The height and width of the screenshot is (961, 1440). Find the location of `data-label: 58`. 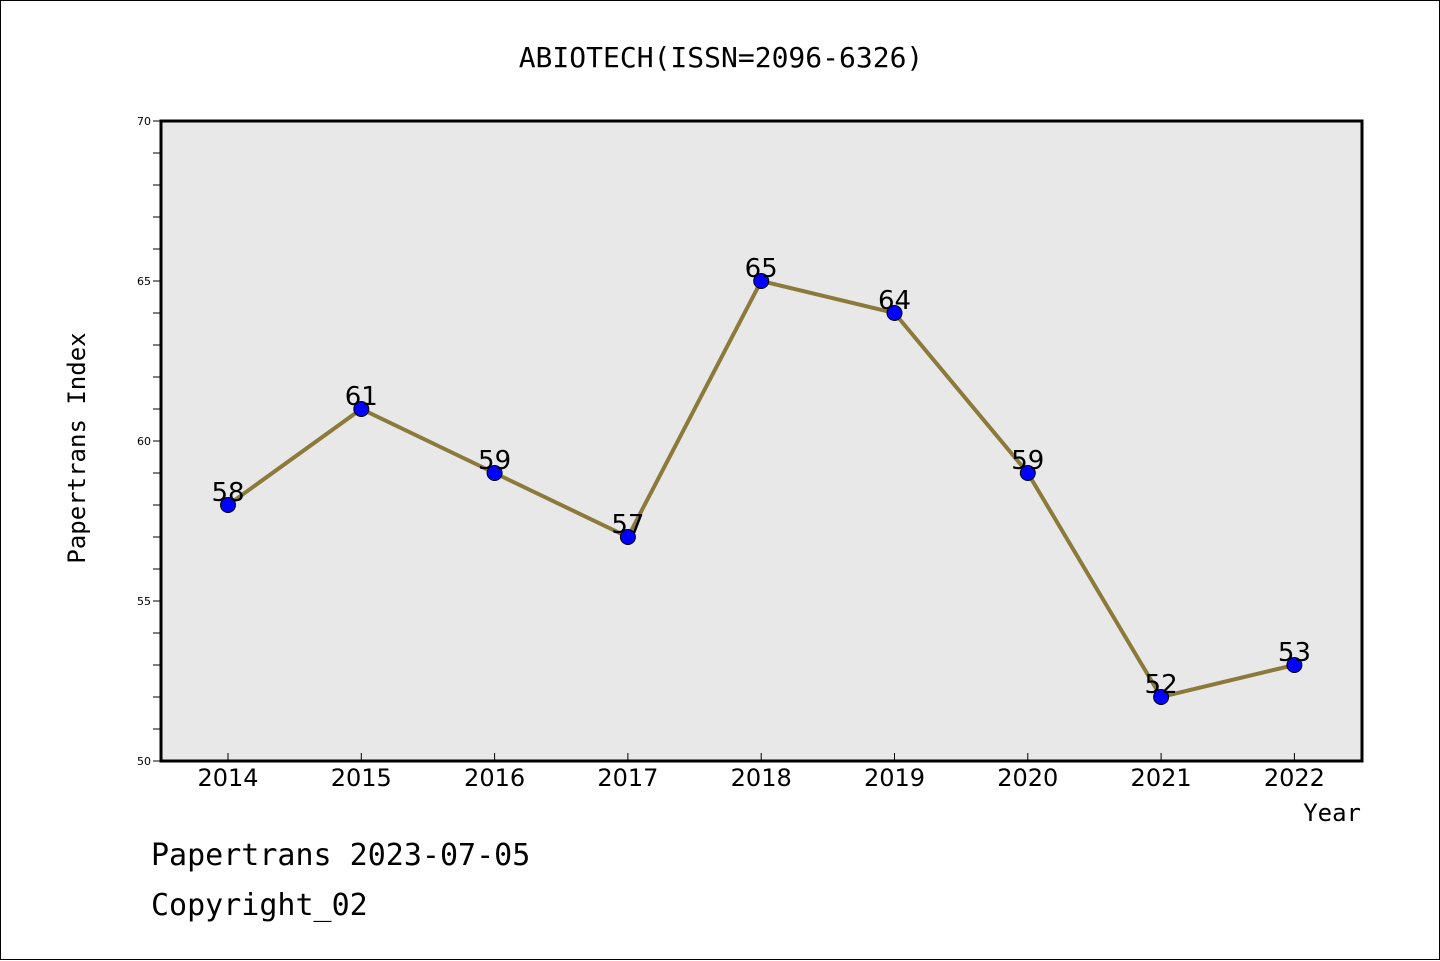

data-label: 58 is located at coordinates (227, 493).